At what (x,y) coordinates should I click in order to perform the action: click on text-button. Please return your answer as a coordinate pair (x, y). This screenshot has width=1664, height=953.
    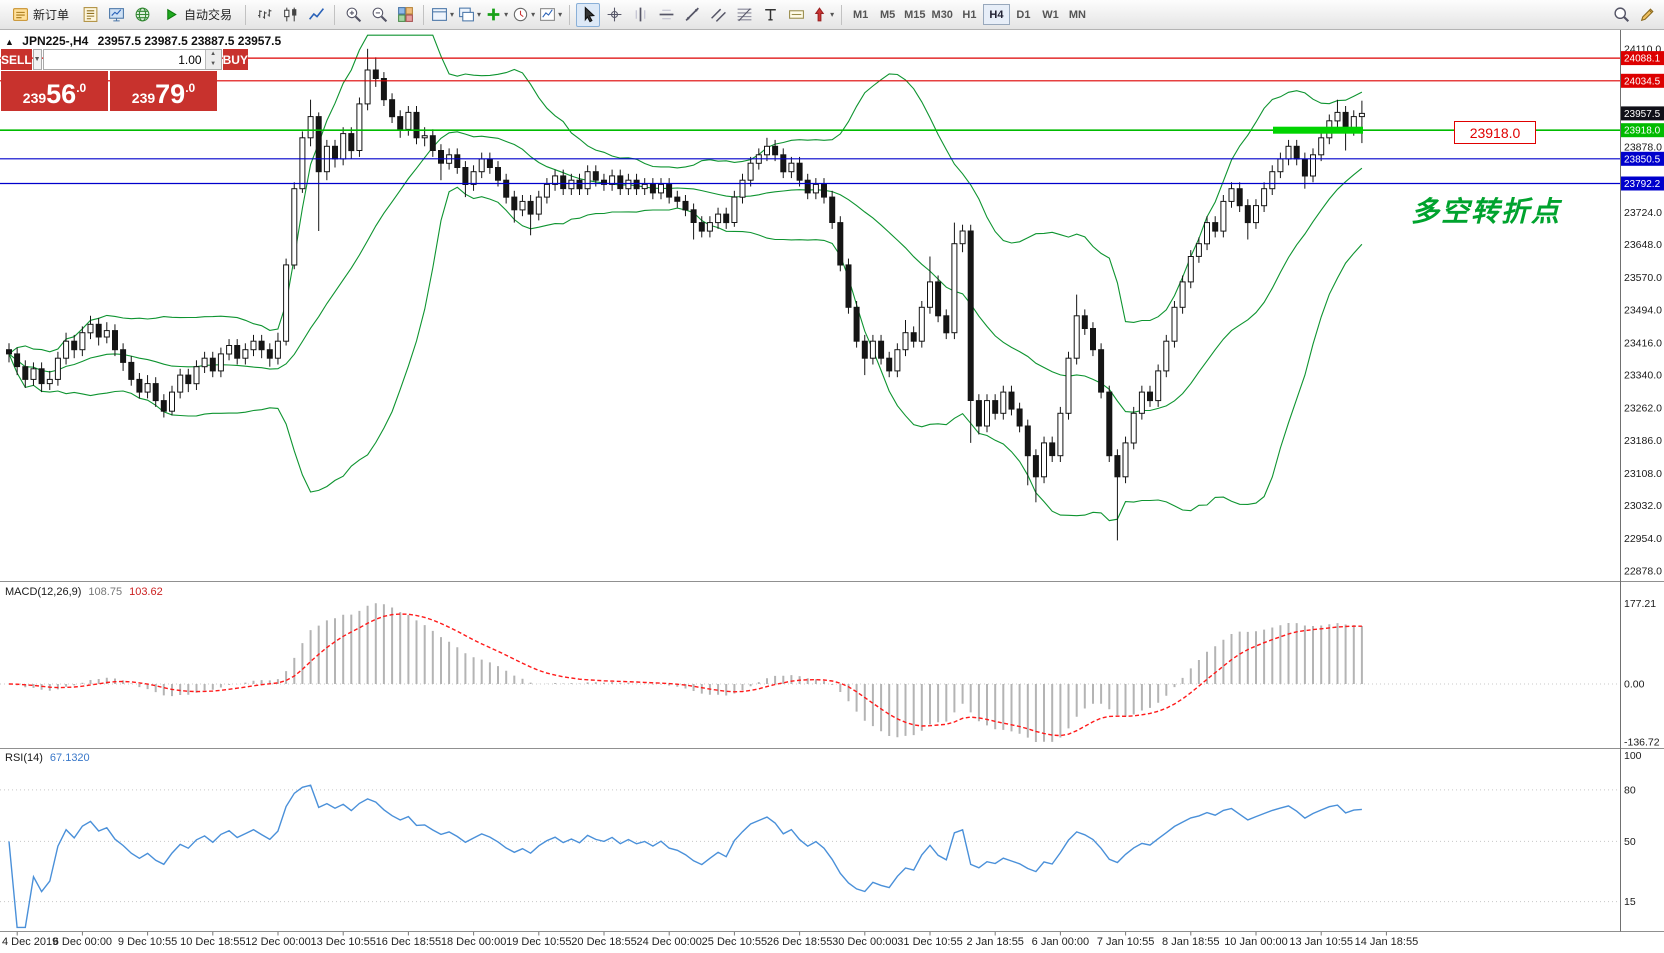
    Looking at the image, I should click on (770, 15).